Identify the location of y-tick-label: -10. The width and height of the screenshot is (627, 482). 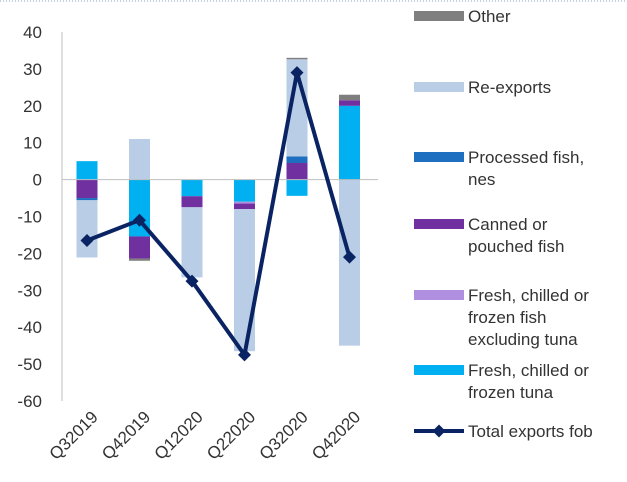
(29, 217).